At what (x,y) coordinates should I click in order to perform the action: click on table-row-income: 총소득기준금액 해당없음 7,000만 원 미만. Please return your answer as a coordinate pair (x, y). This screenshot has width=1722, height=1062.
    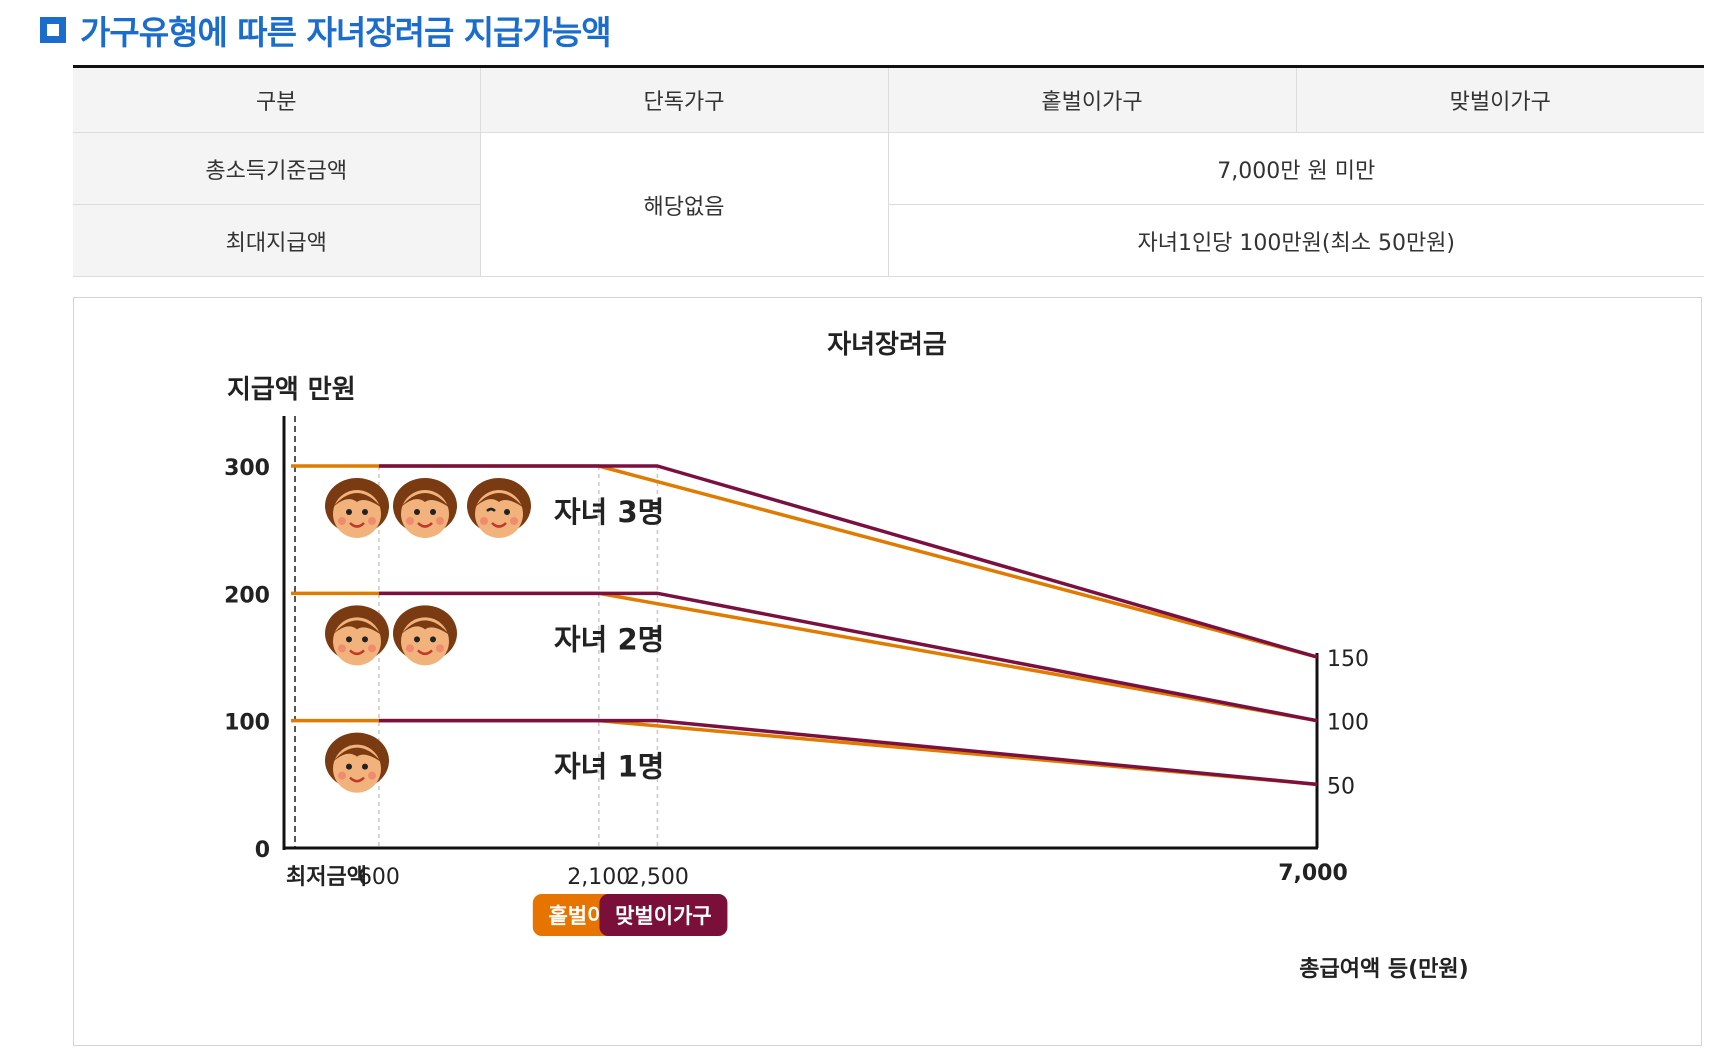
    Looking at the image, I should click on (888, 204).